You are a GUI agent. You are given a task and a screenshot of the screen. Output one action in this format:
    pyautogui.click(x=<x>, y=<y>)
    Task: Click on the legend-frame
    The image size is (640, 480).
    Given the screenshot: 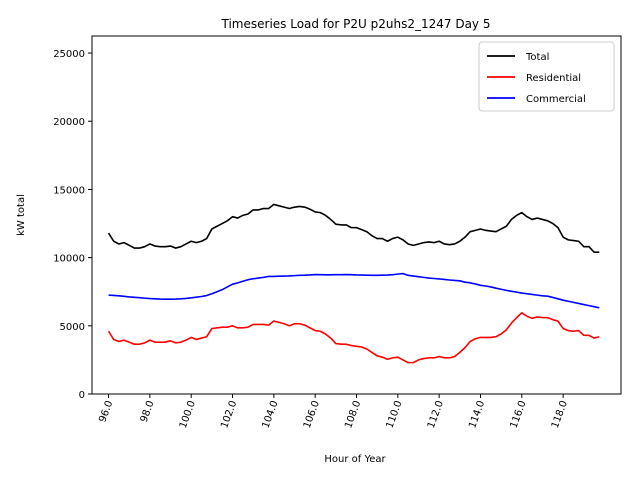 What is the action you would take?
    pyautogui.click(x=546, y=76)
    